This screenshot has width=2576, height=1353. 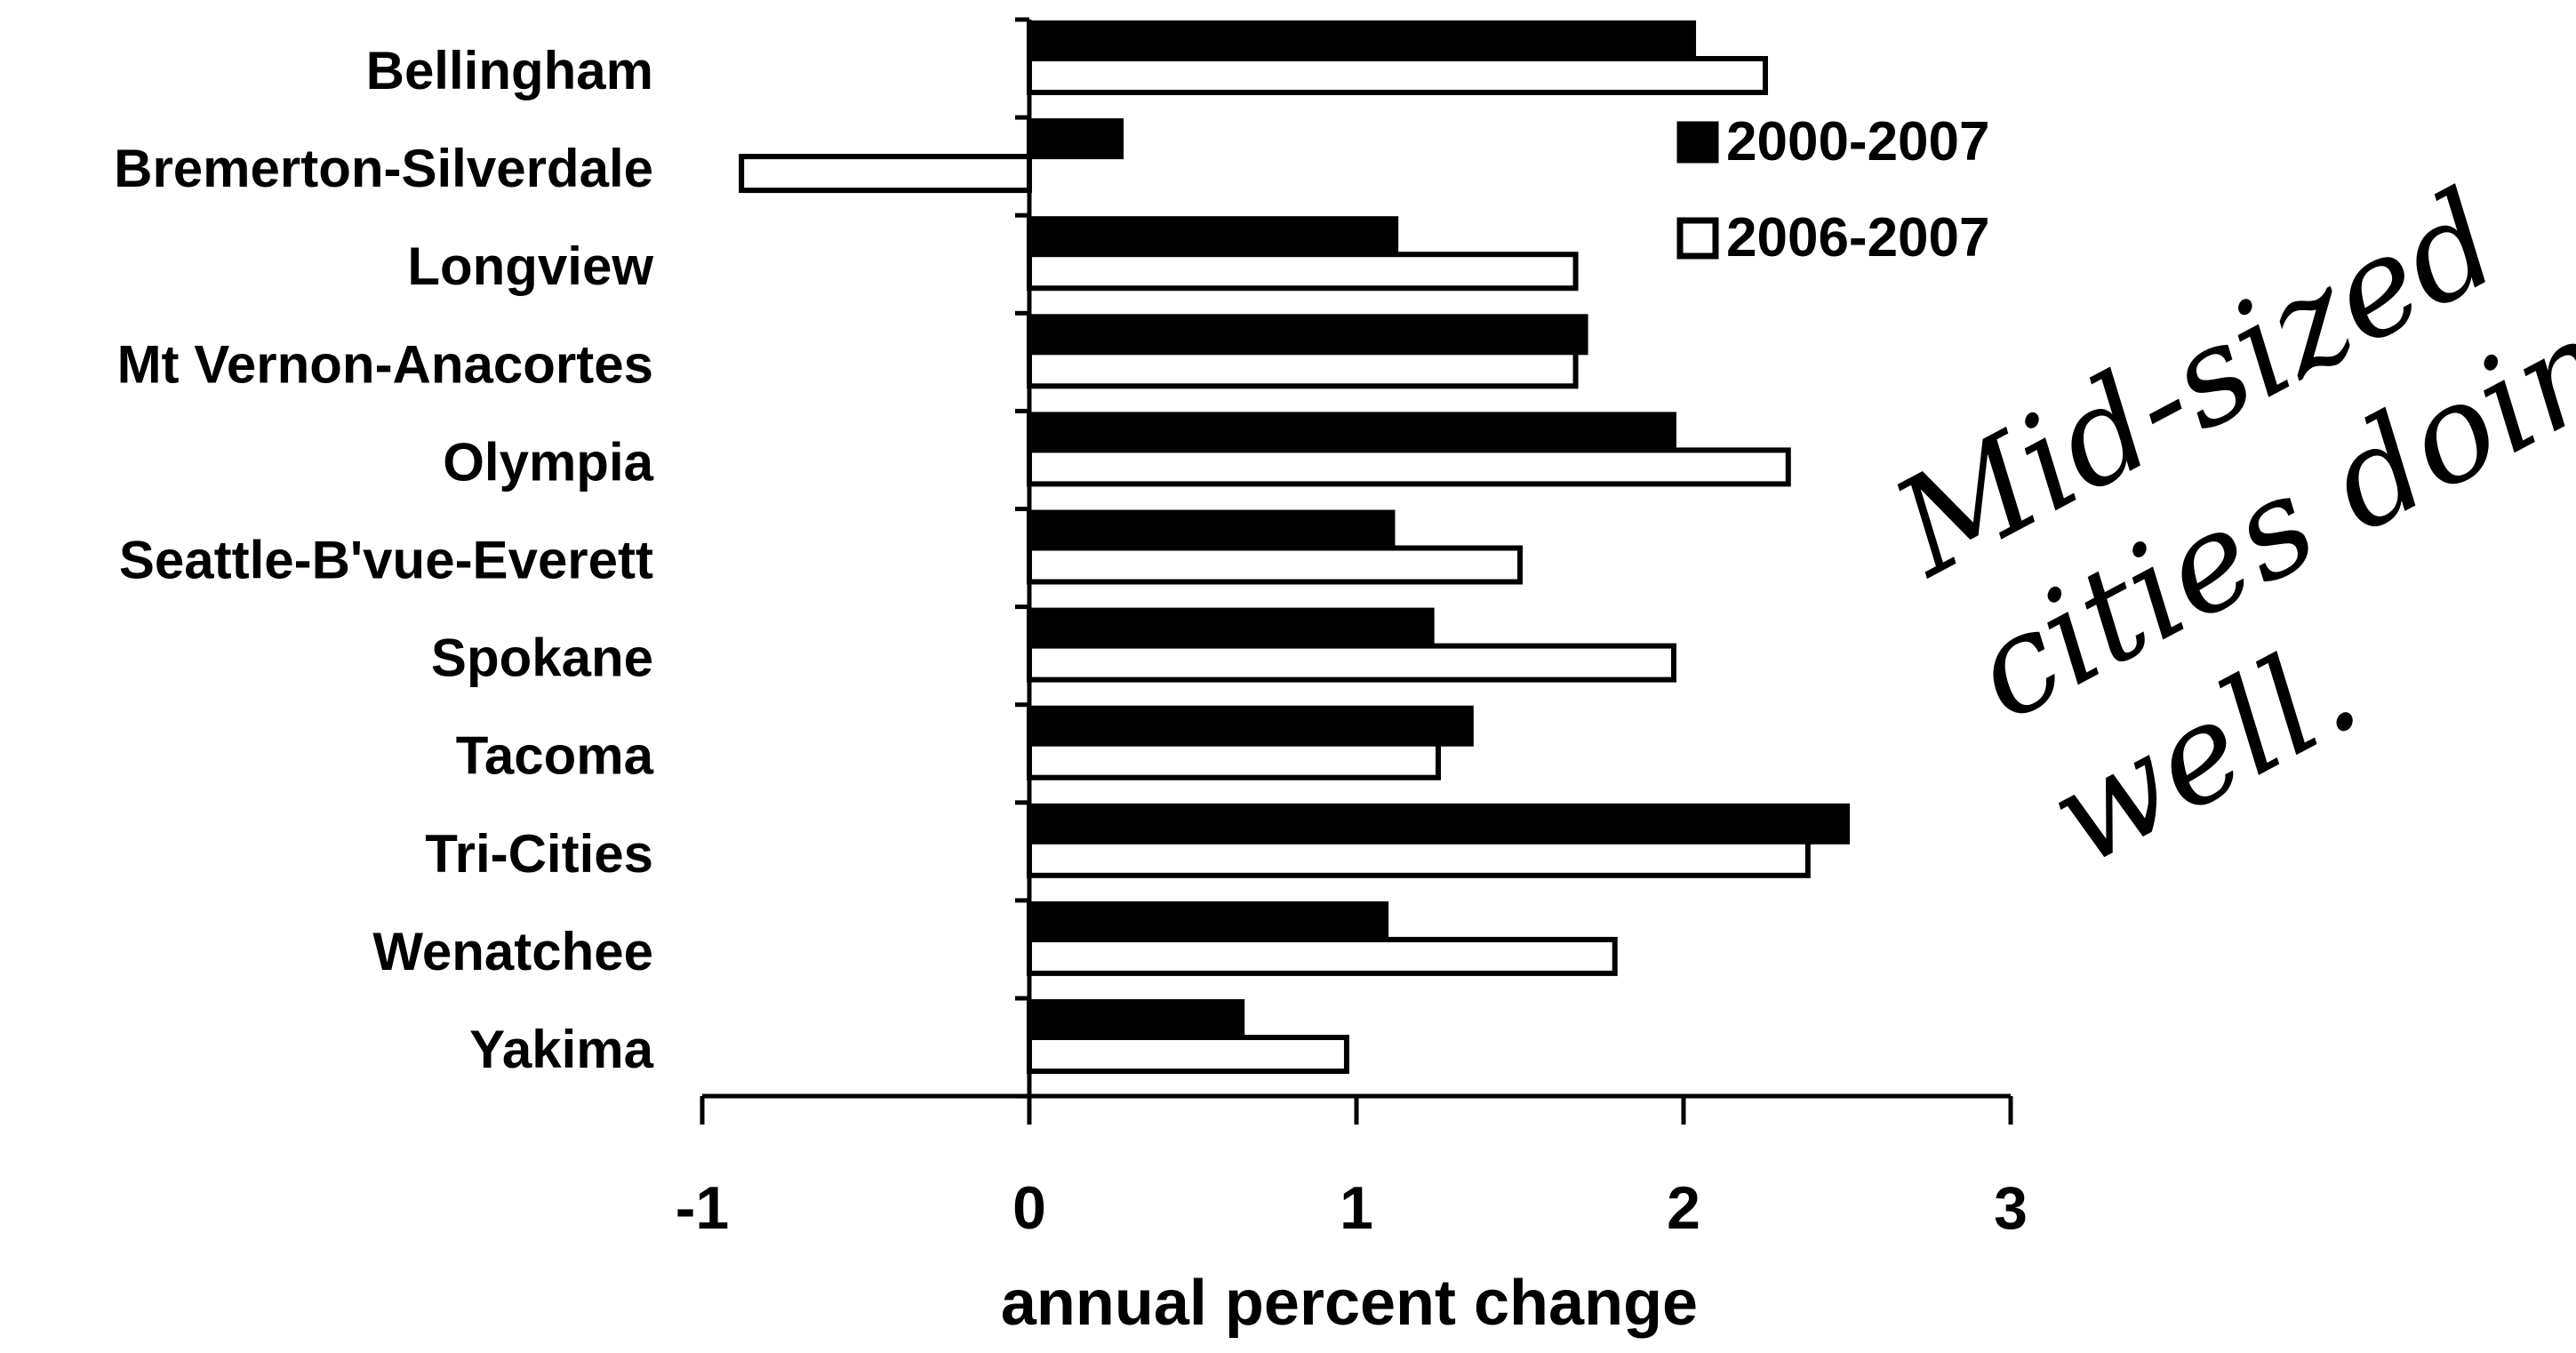 I want to click on category-label: Longview, so click(x=530, y=266).